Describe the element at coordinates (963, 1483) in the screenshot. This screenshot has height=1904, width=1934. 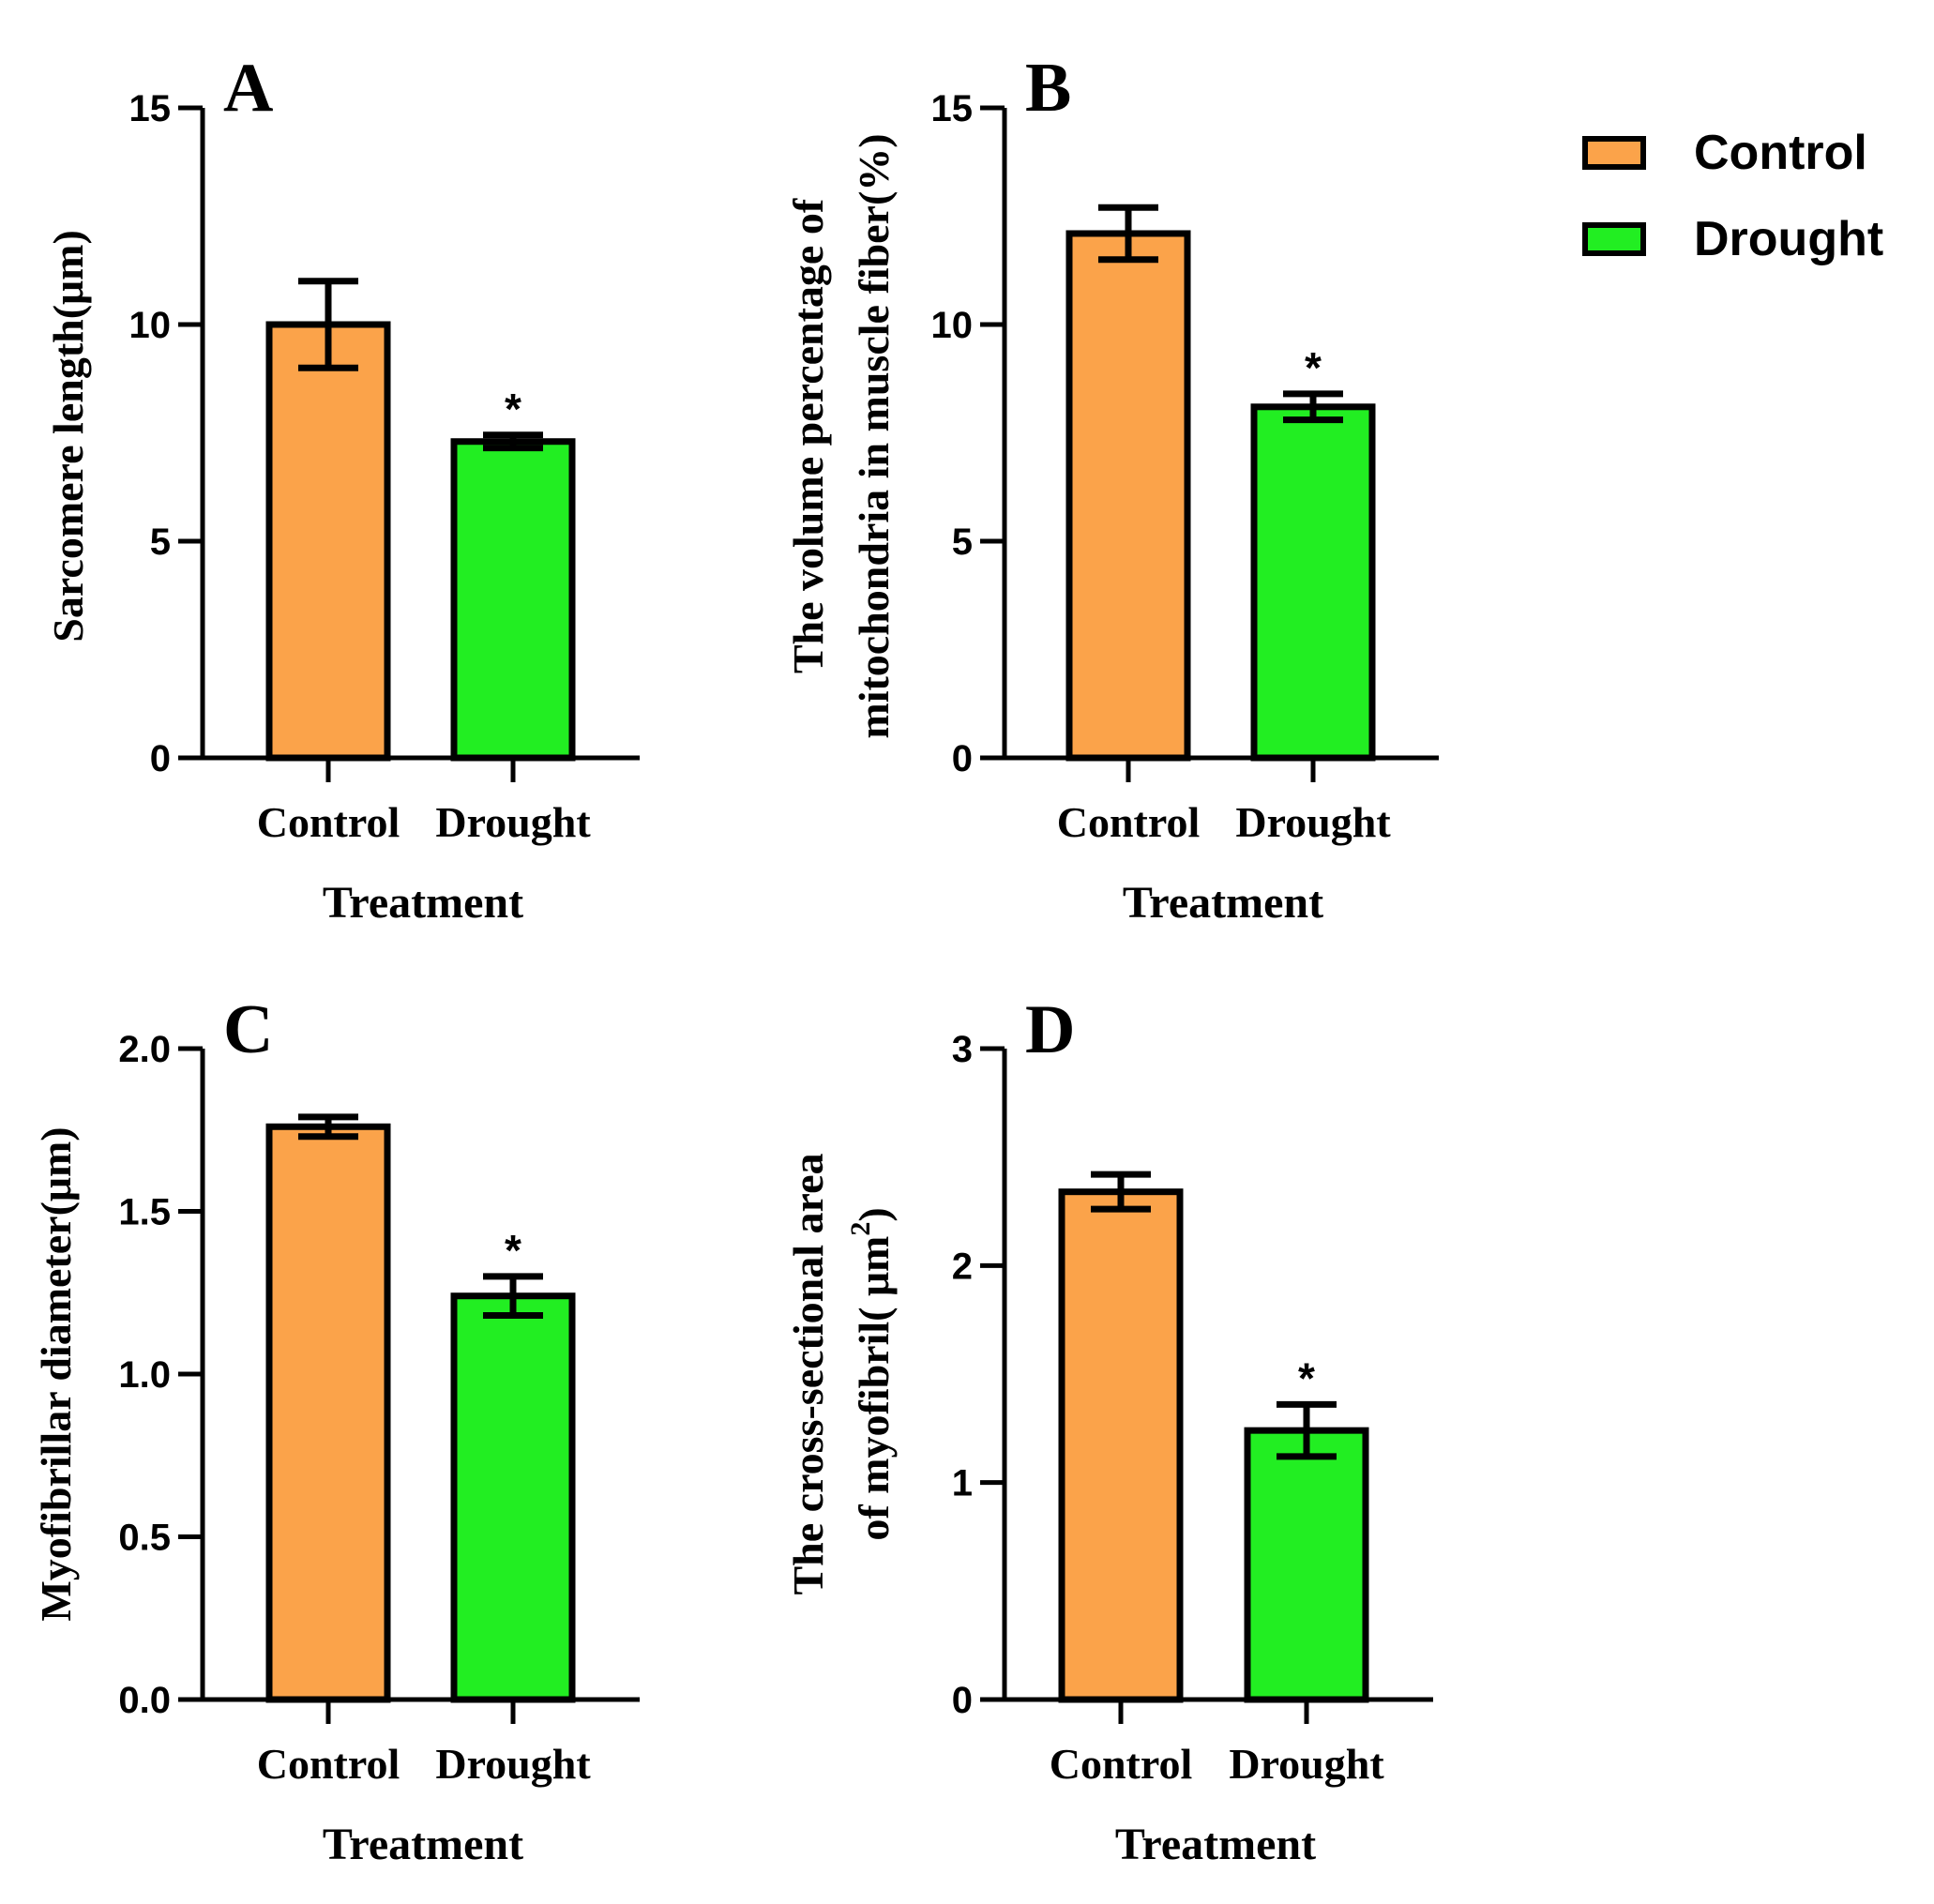
I see `panel-d-y-tick-label: 1` at that location.